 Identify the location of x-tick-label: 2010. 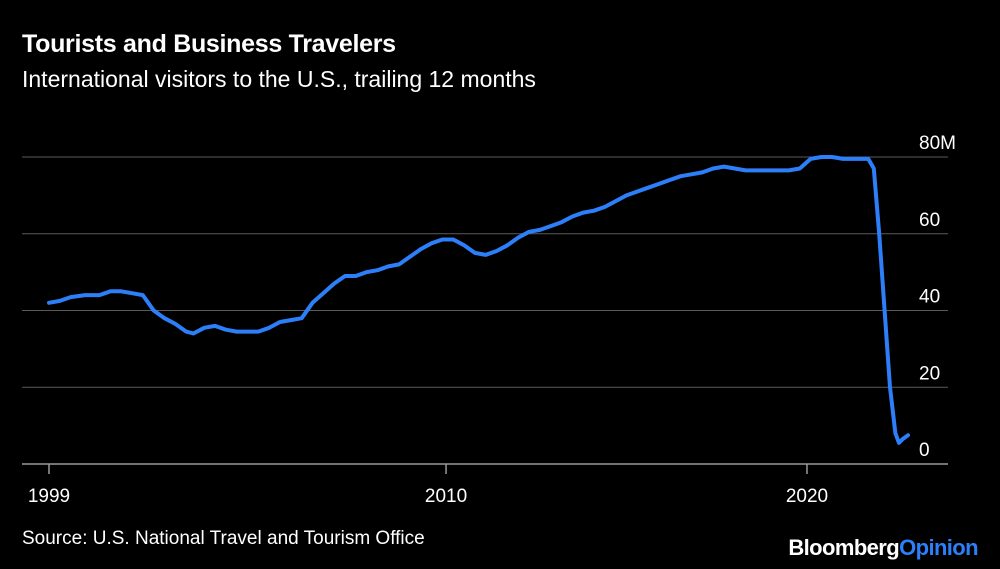
(446, 496).